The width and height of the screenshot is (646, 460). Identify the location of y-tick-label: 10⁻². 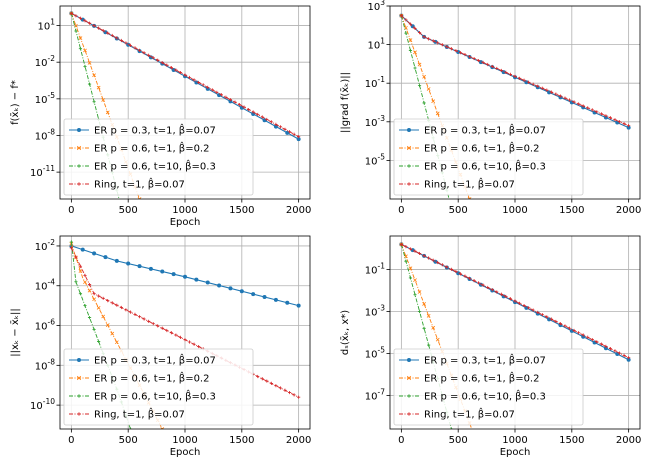
(45, 245).